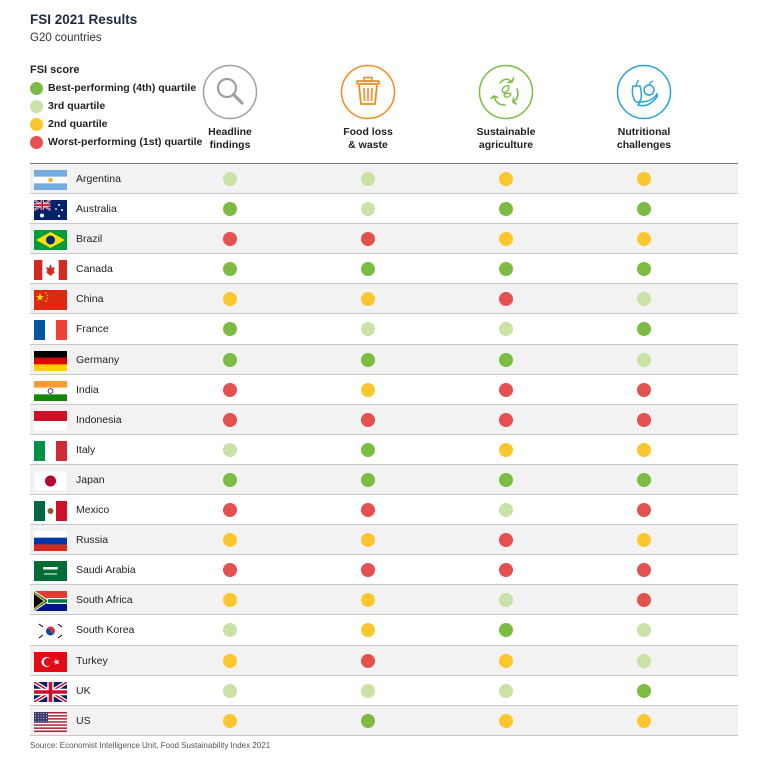 Image resolution: width=768 pixels, height=765 pixels. Describe the element at coordinates (83, 690) in the screenshot. I see `country-name: UK` at that location.